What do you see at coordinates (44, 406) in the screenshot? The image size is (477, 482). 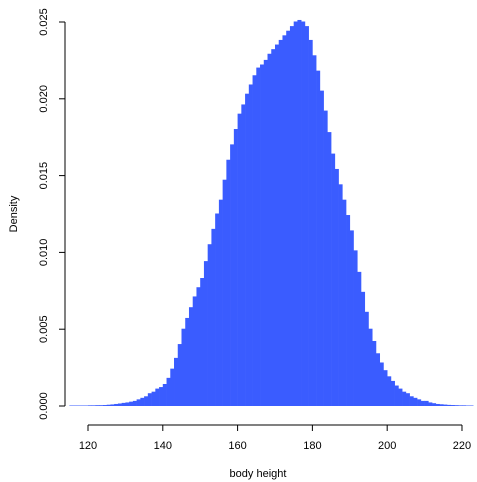 I see `y-tick-label: 0.000` at bounding box center [44, 406].